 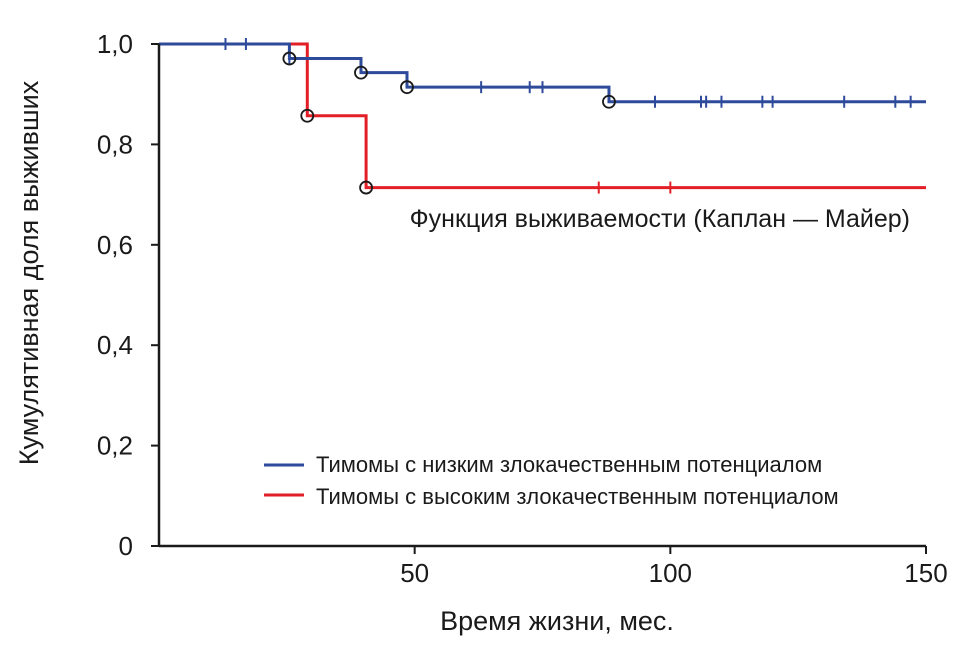 I want to click on x-tick-label: 50, so click(x=414, y=573).